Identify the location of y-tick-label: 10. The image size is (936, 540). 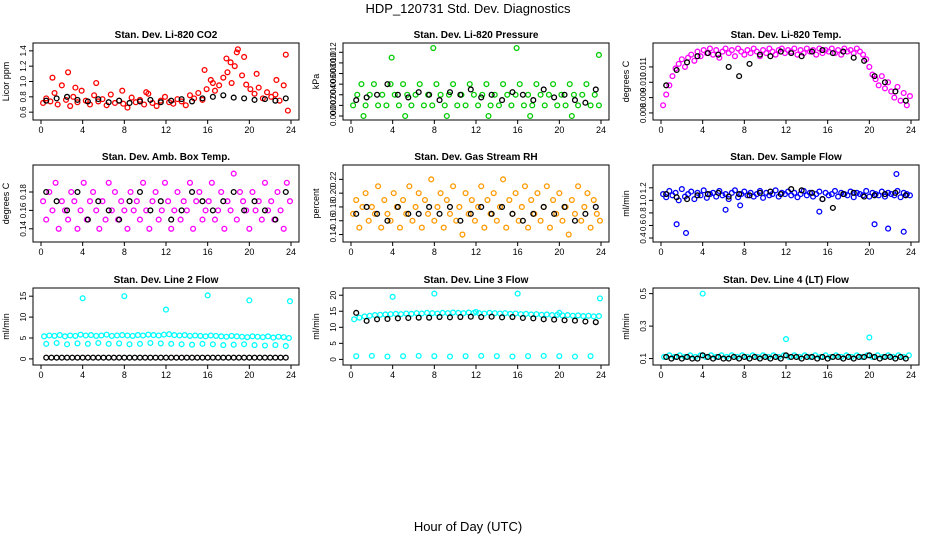
(333, 326).